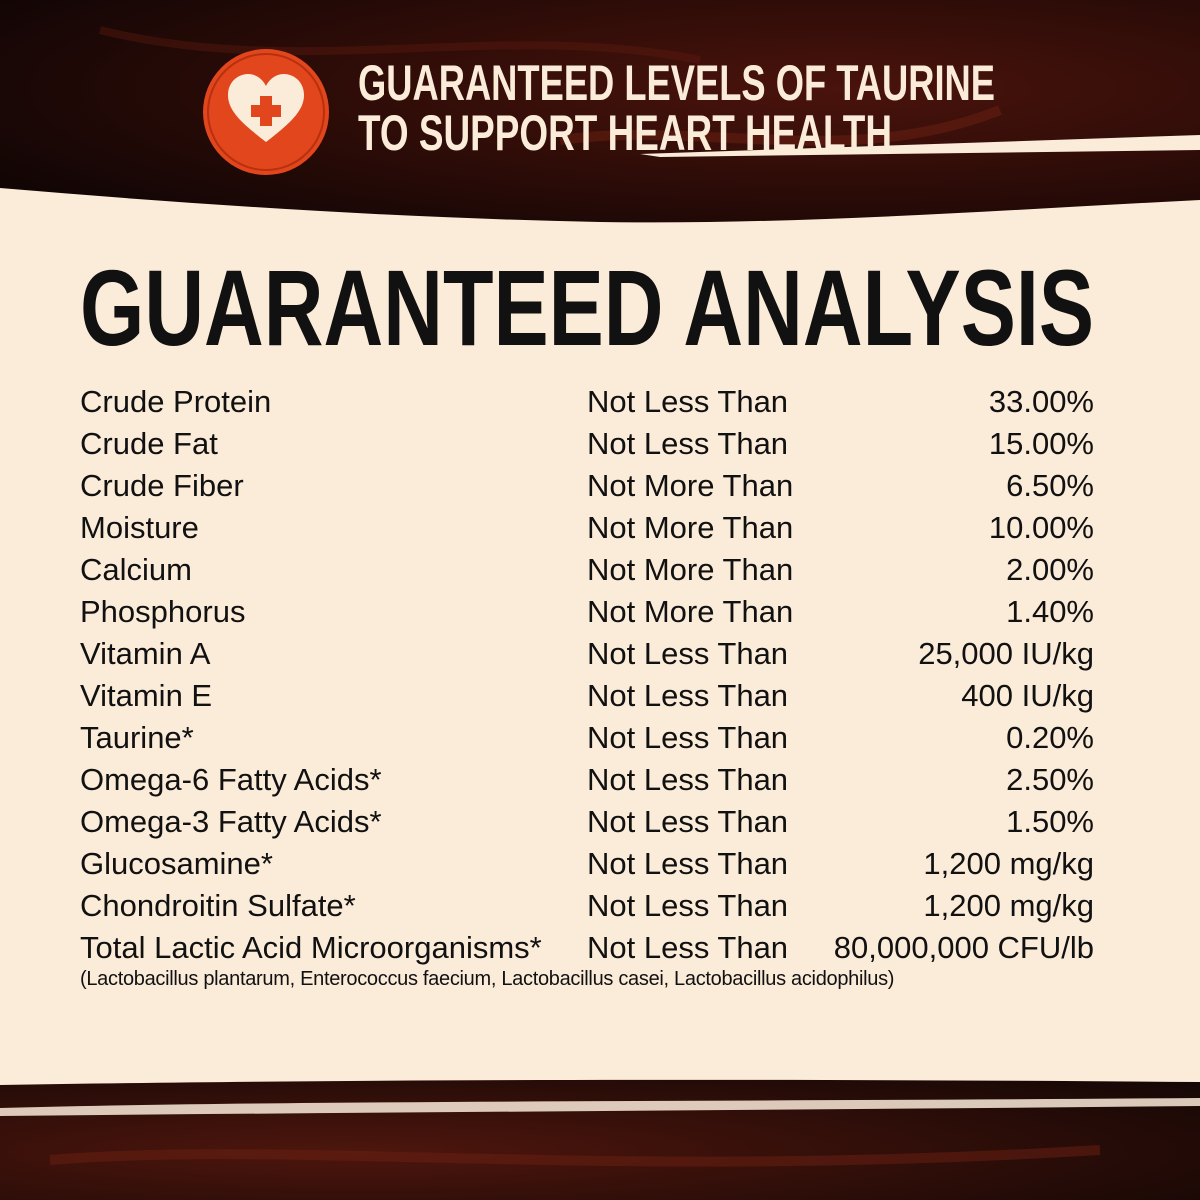  What do you see at coordinates (136, 569) in the screenshot?
I see `nutrient-name: Calcium` at bounding box center [136, 569].